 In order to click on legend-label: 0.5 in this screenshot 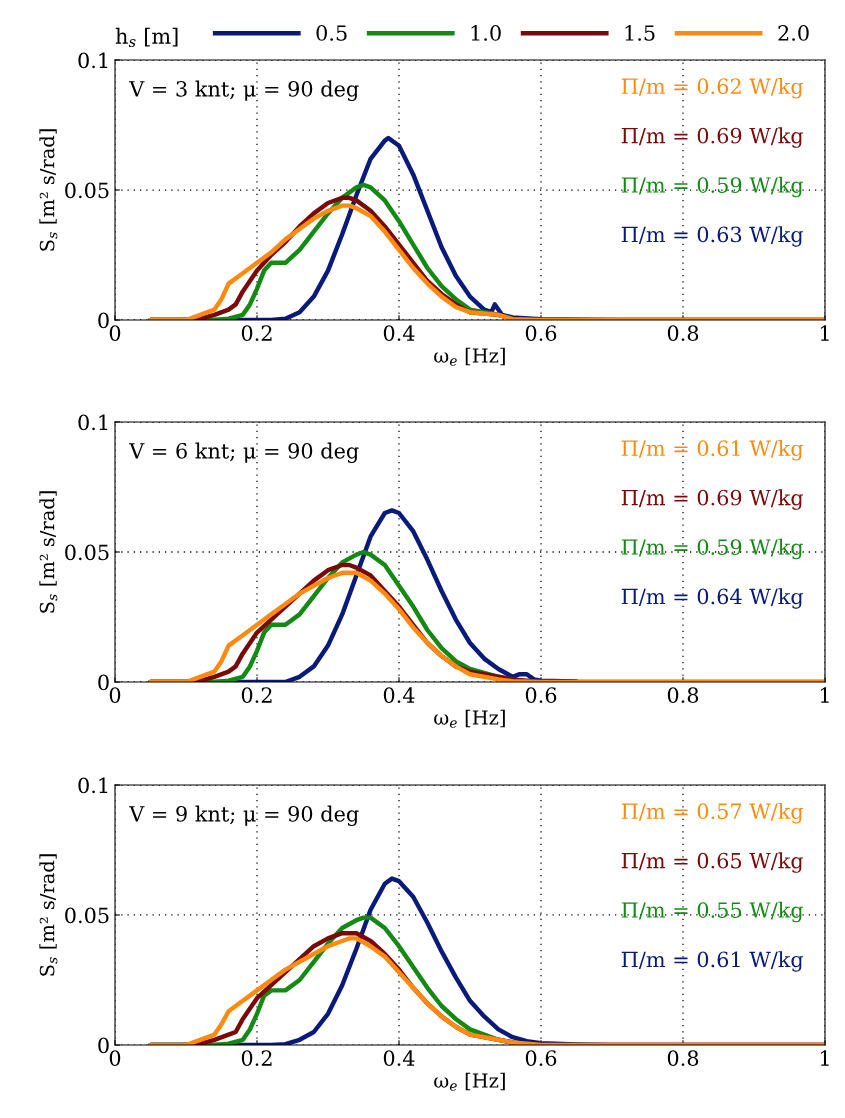, I will do `click(331, 33)`.